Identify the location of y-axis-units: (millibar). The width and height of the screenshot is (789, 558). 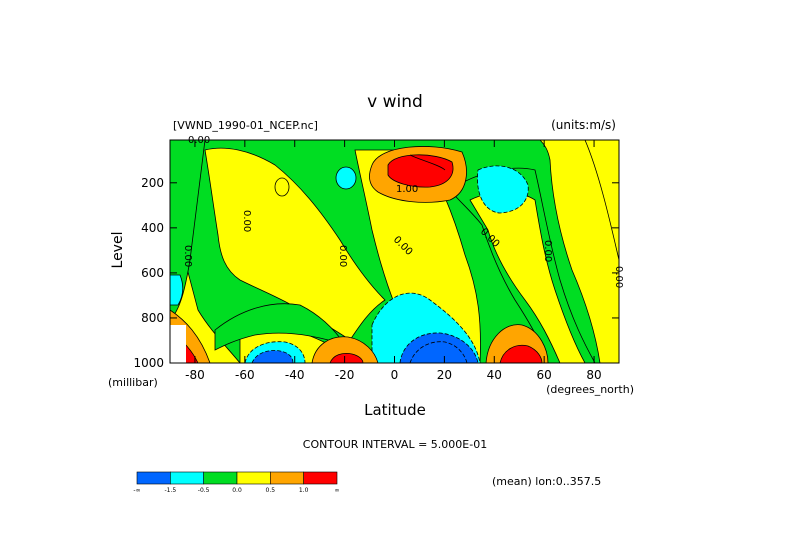
(133, 382).